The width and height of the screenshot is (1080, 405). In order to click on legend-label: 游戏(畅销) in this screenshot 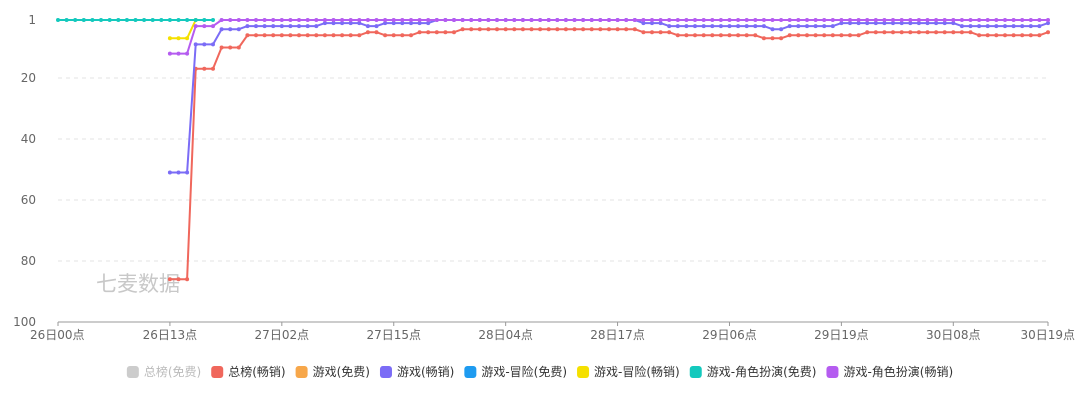, I will do `click(425, 372)`.